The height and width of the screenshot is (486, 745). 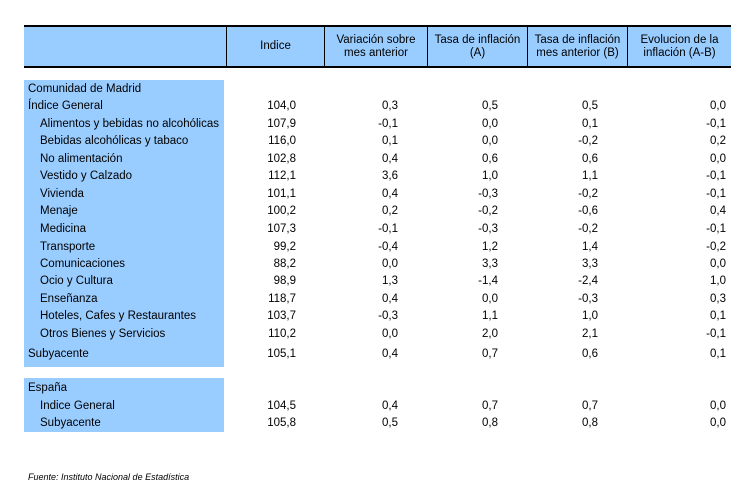 I want to click on row-value: 2,0, so click(x=490, y=334).